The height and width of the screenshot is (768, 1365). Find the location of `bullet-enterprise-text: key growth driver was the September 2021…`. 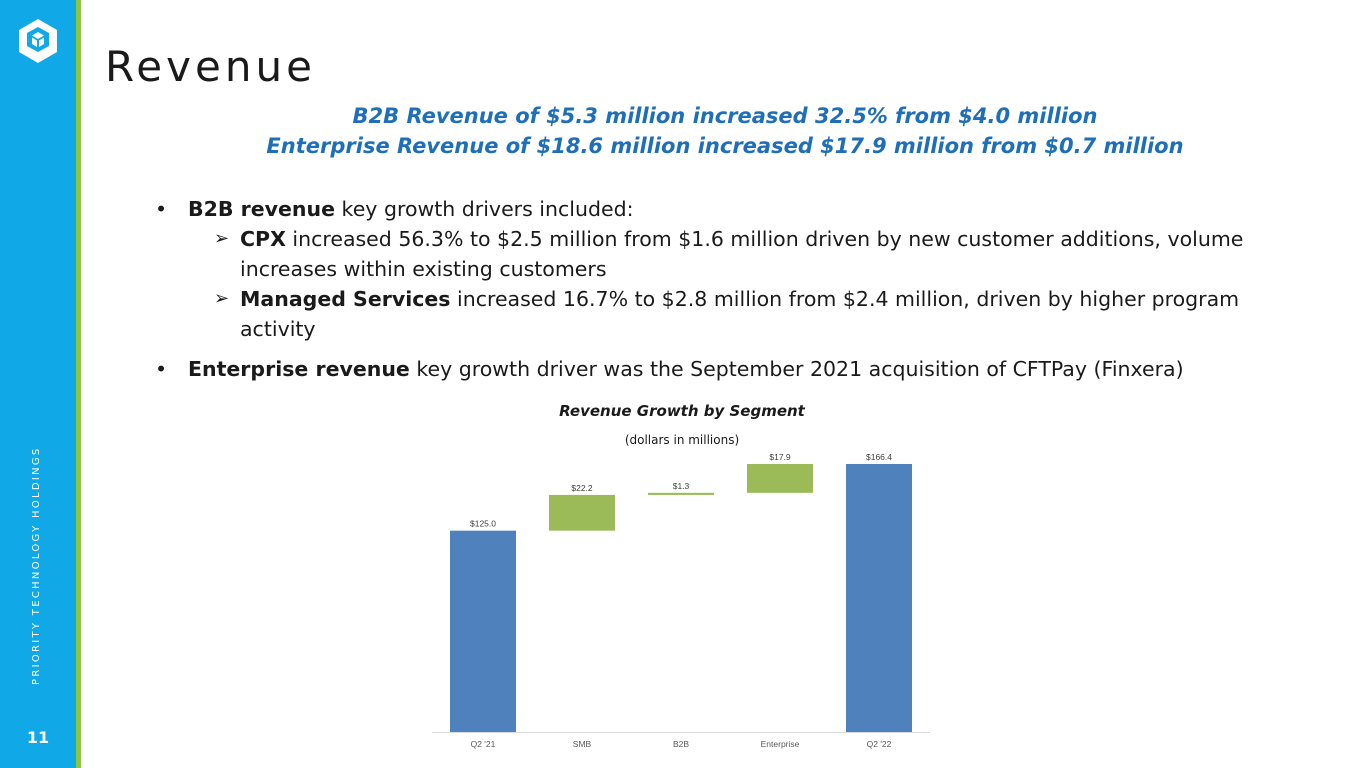

bullet-enterprise-text: key growth driver was the September 2021… is located at coordinates (796, 369).